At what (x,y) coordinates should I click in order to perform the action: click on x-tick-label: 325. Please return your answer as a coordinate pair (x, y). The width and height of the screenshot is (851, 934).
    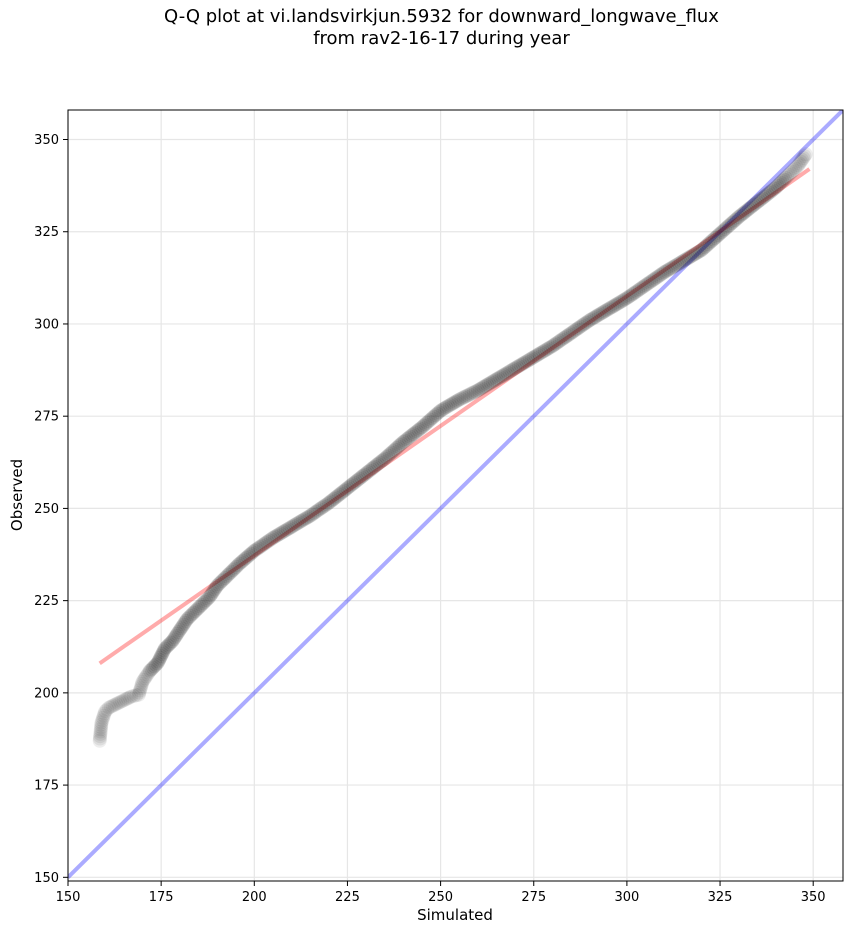
    Looking at the image, I should click on (720, 897).